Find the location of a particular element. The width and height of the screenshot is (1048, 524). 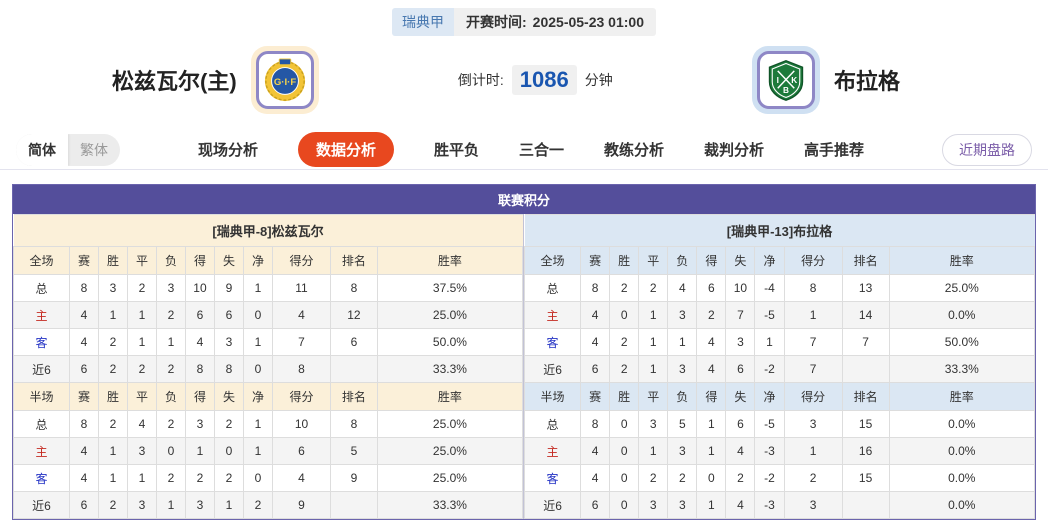

league-badge: 瑞典甲 is located at coordinates (423, 22).